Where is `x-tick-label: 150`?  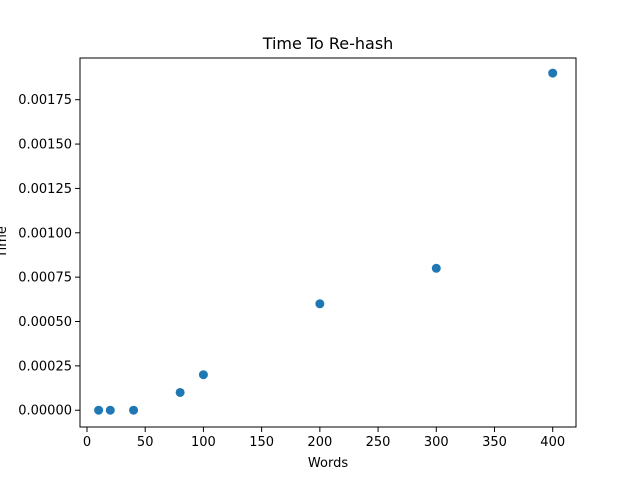
x-tick-label: 150 is located at coordinates (261, 442).